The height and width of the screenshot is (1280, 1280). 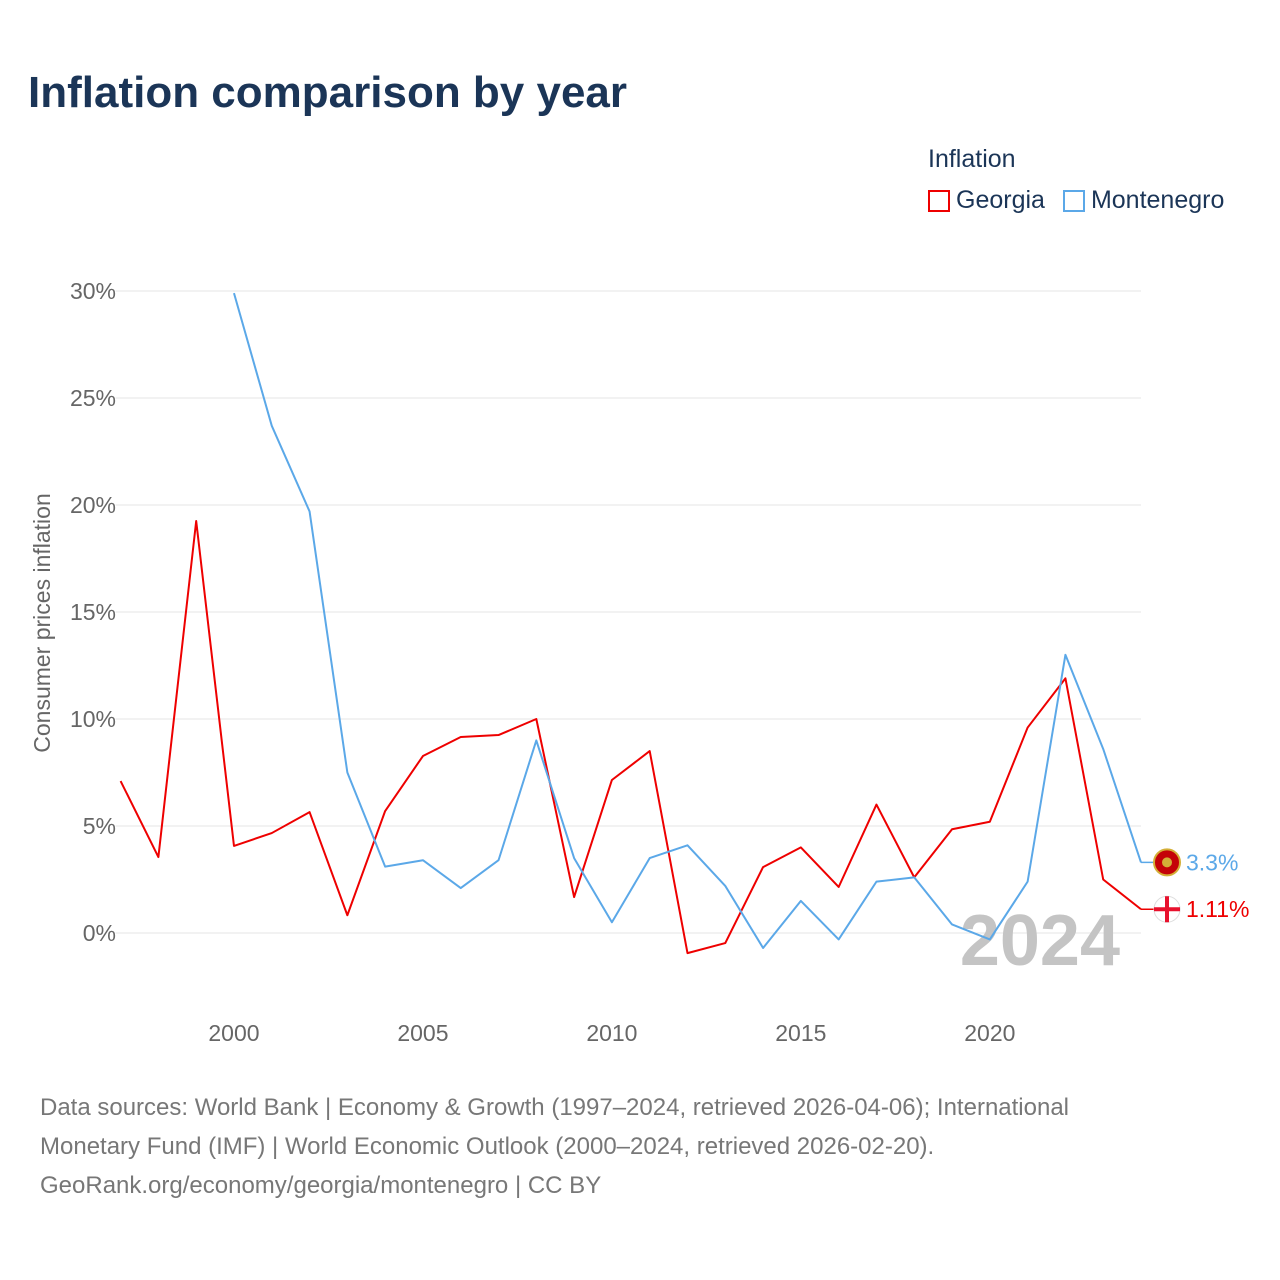 I want to click on x-tick-label: 2005, so click(x=422, y=1033).